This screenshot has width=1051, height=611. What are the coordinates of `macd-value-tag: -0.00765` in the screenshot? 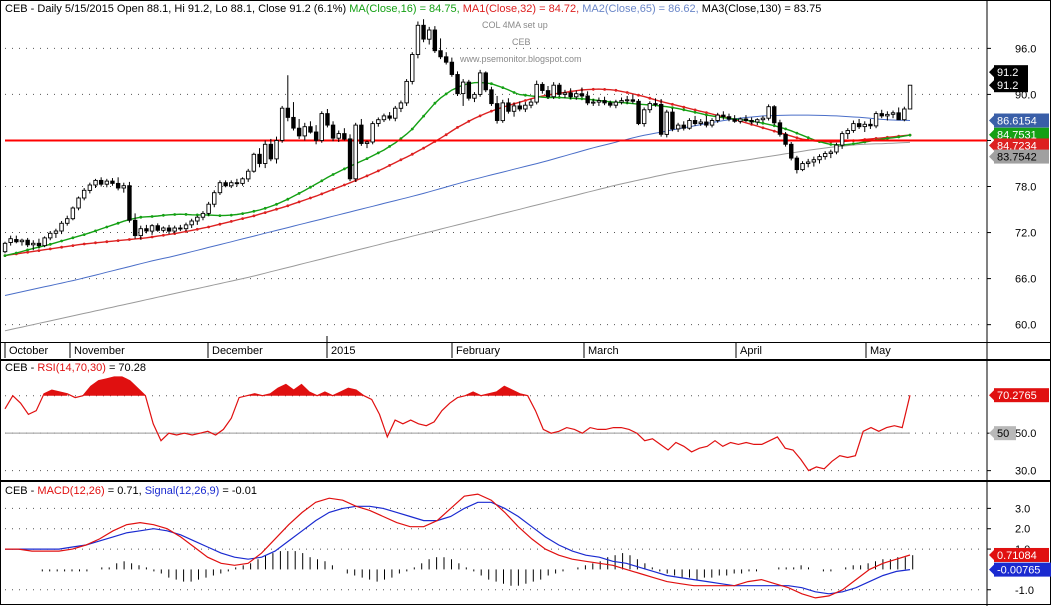 It's located at (1018, 571).